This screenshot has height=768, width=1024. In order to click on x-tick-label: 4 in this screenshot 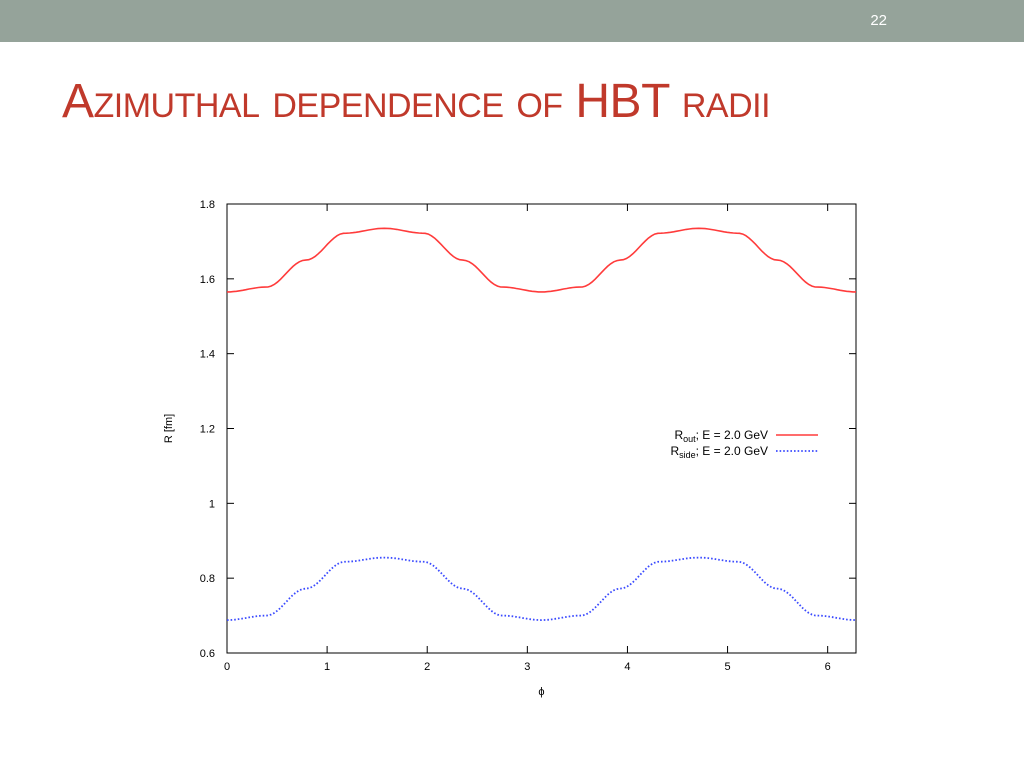, I will do `click(627, 667)`.